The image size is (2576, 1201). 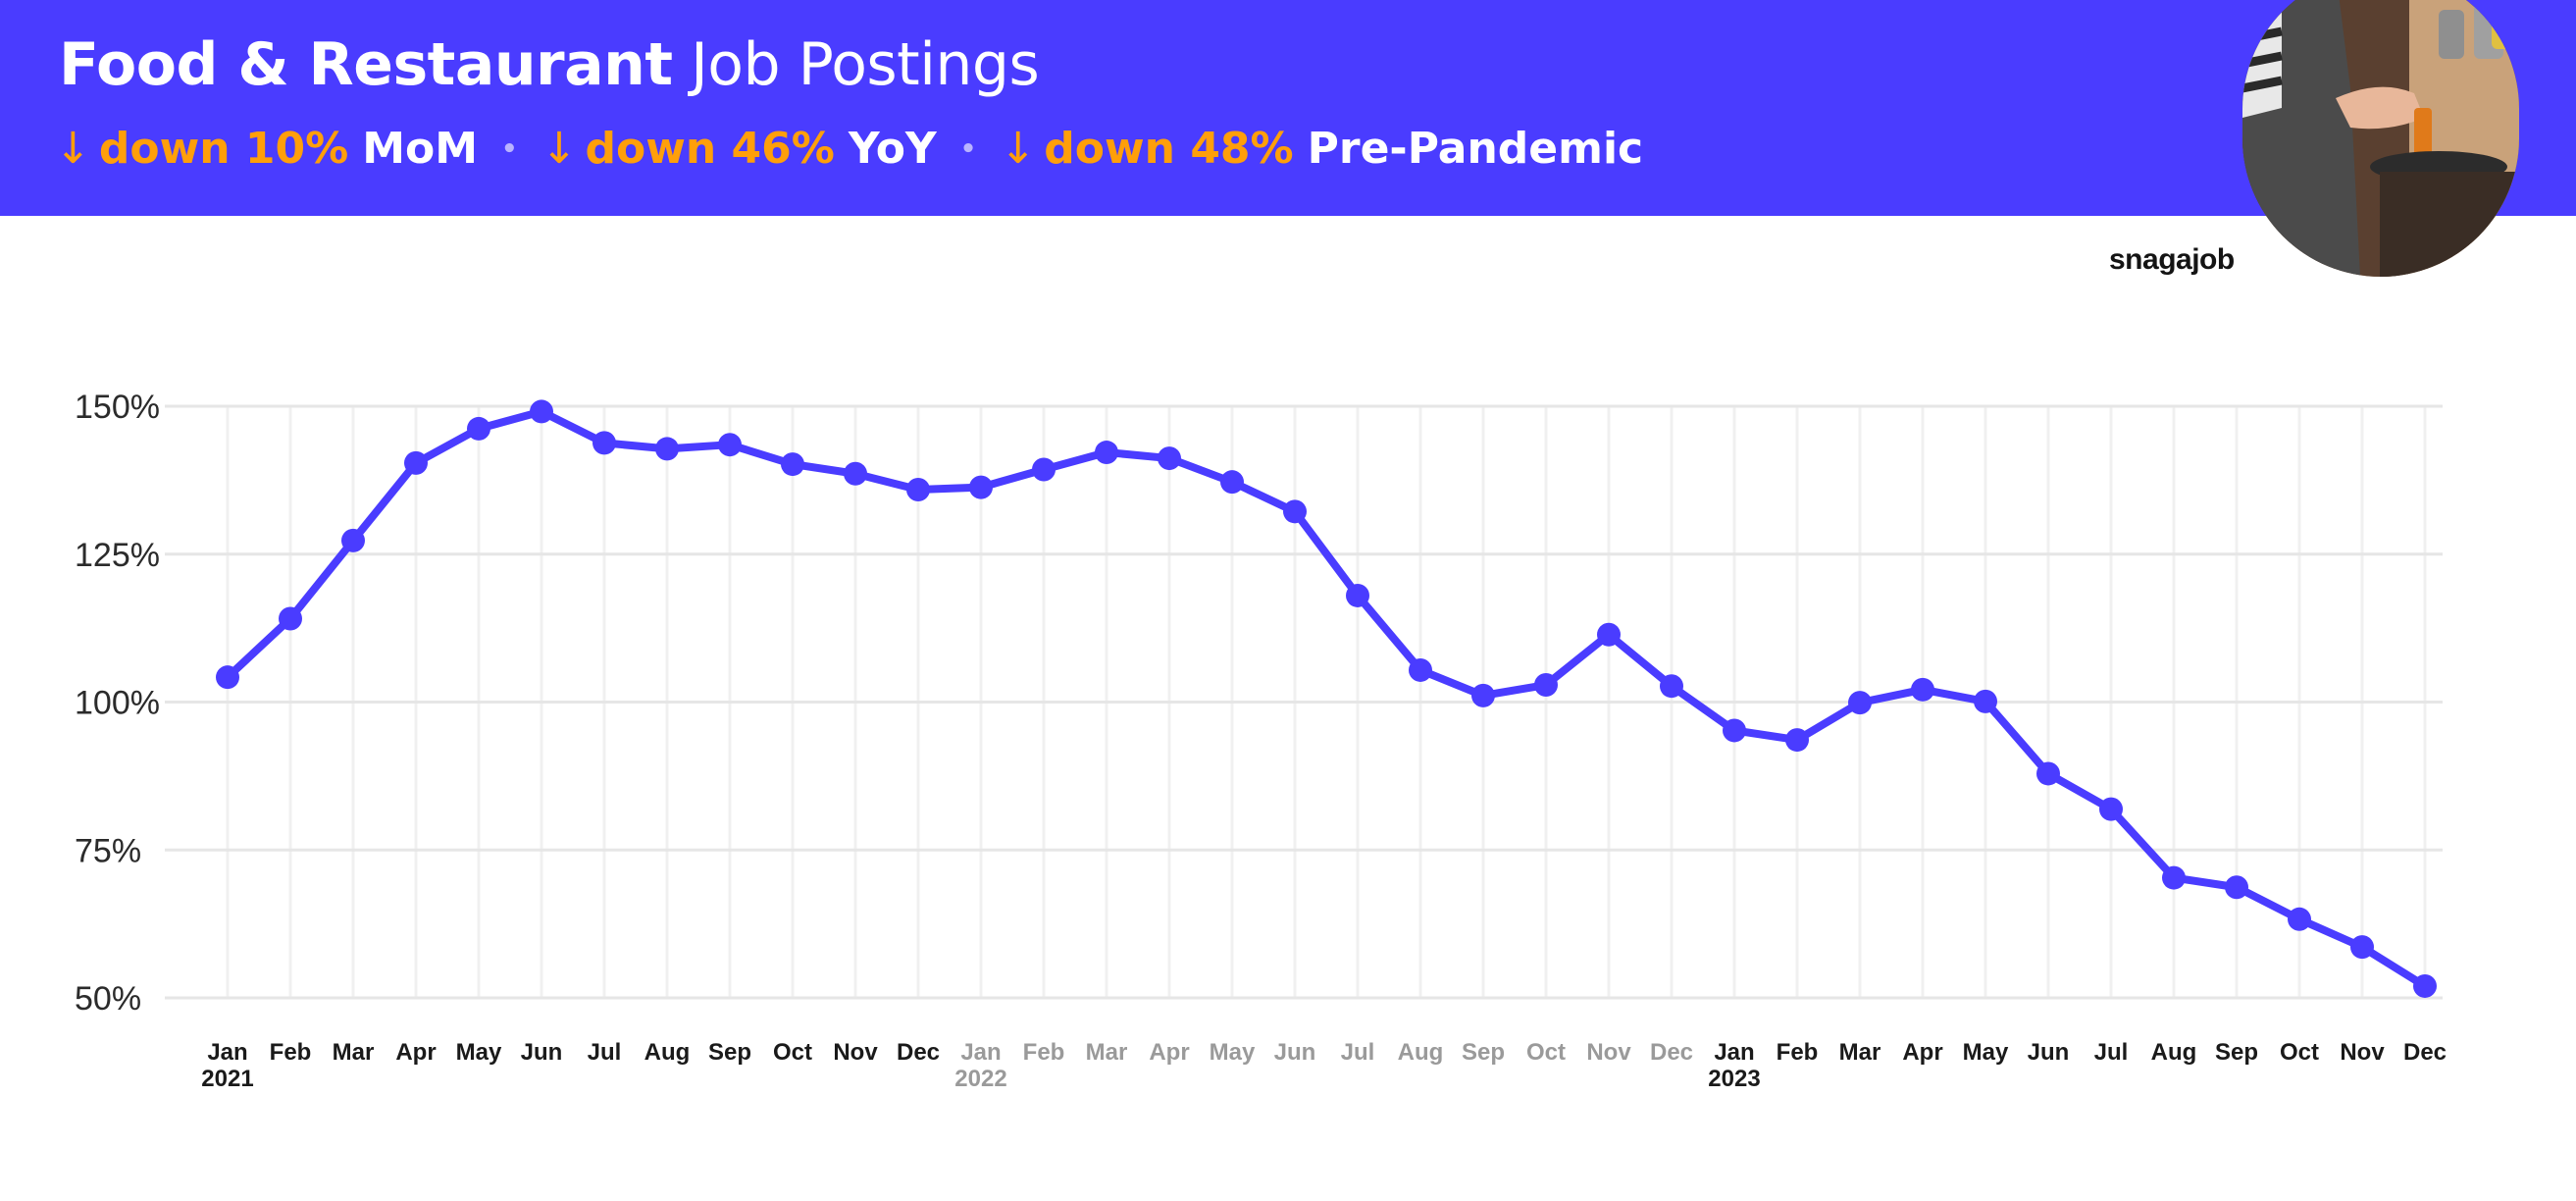 I want to click on photo-illustration, so click(x=2380, y=138).